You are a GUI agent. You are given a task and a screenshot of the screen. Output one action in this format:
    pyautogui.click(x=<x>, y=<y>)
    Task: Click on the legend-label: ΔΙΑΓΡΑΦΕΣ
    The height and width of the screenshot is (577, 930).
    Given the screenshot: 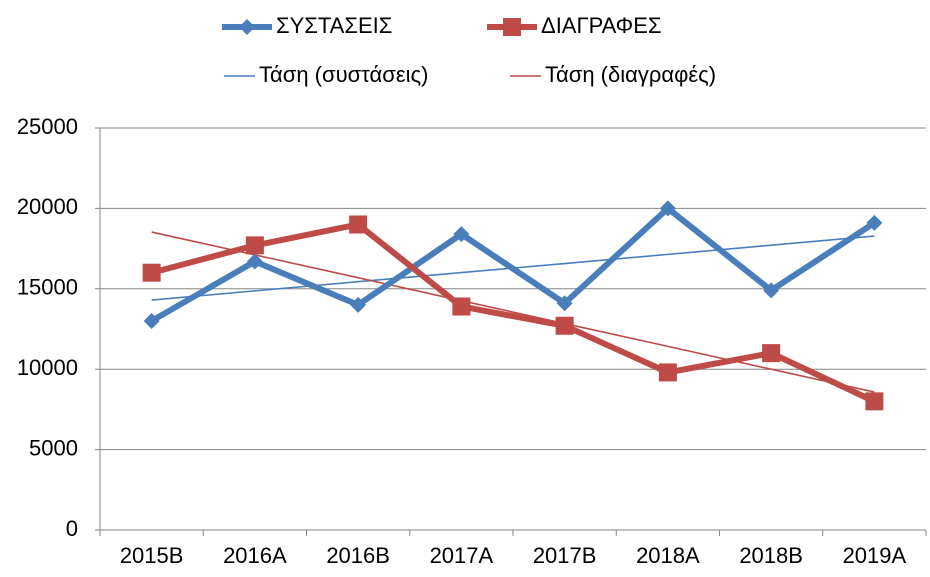 What is the action you would take?
    pyautogui.click(x=601, y=25)
    